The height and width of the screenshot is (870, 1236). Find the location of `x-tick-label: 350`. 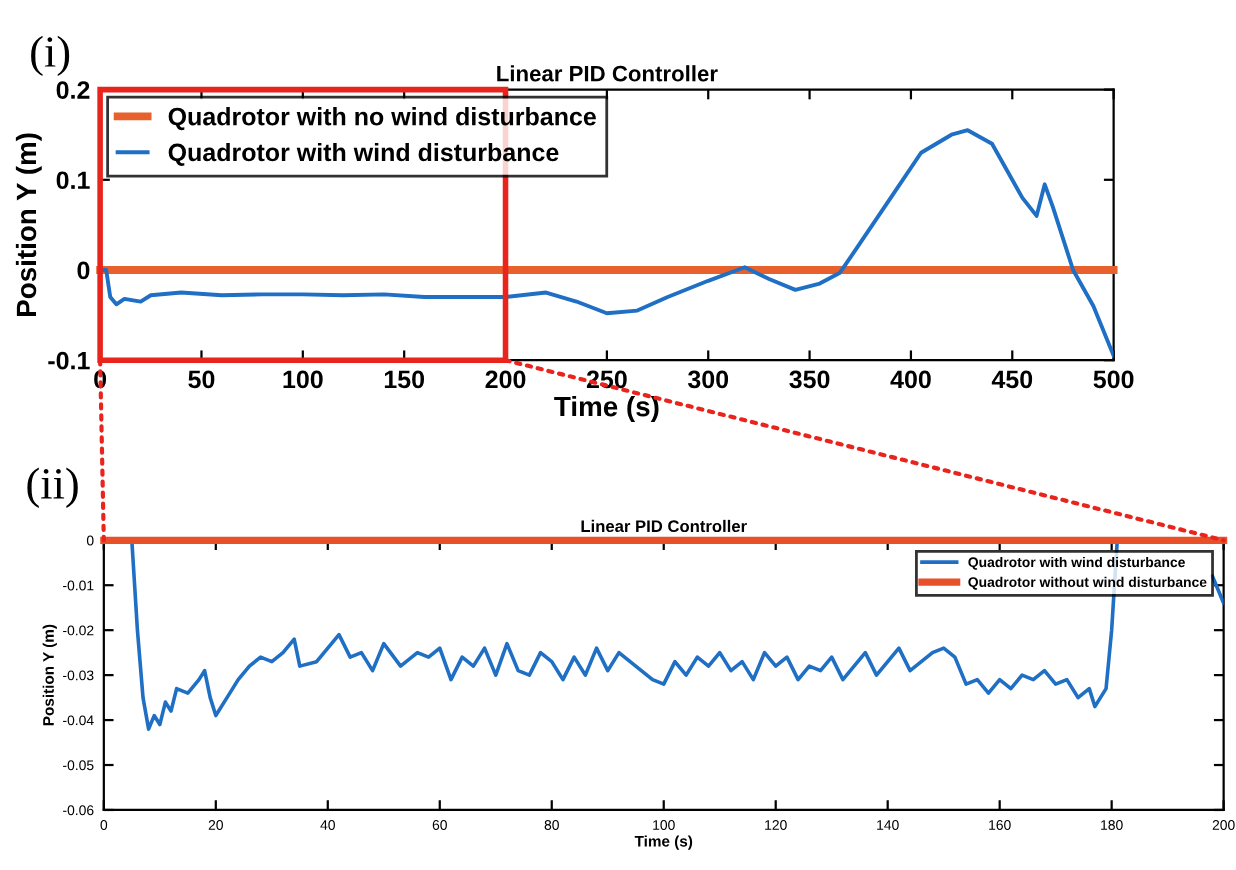

x-tick-label: 350 is located at coordinates (809, 379).